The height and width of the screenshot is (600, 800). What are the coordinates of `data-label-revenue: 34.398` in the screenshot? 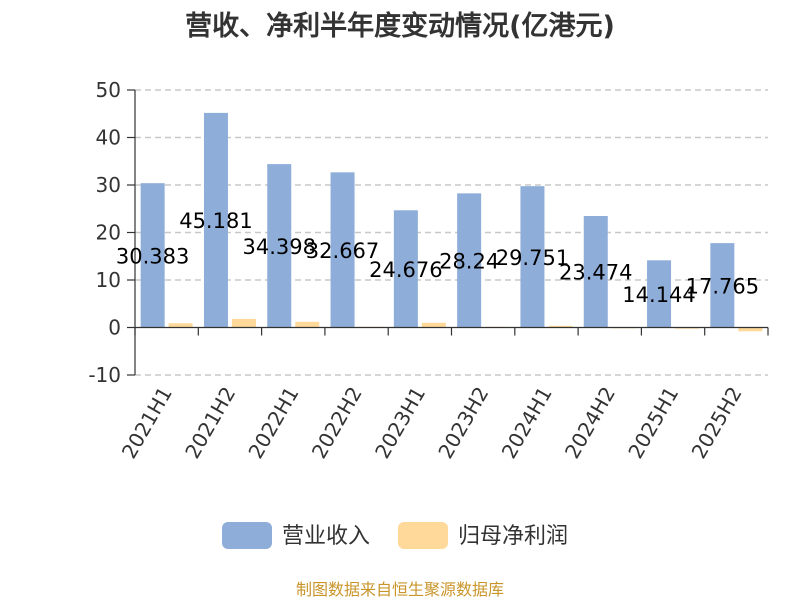 It's located at (279, 247).